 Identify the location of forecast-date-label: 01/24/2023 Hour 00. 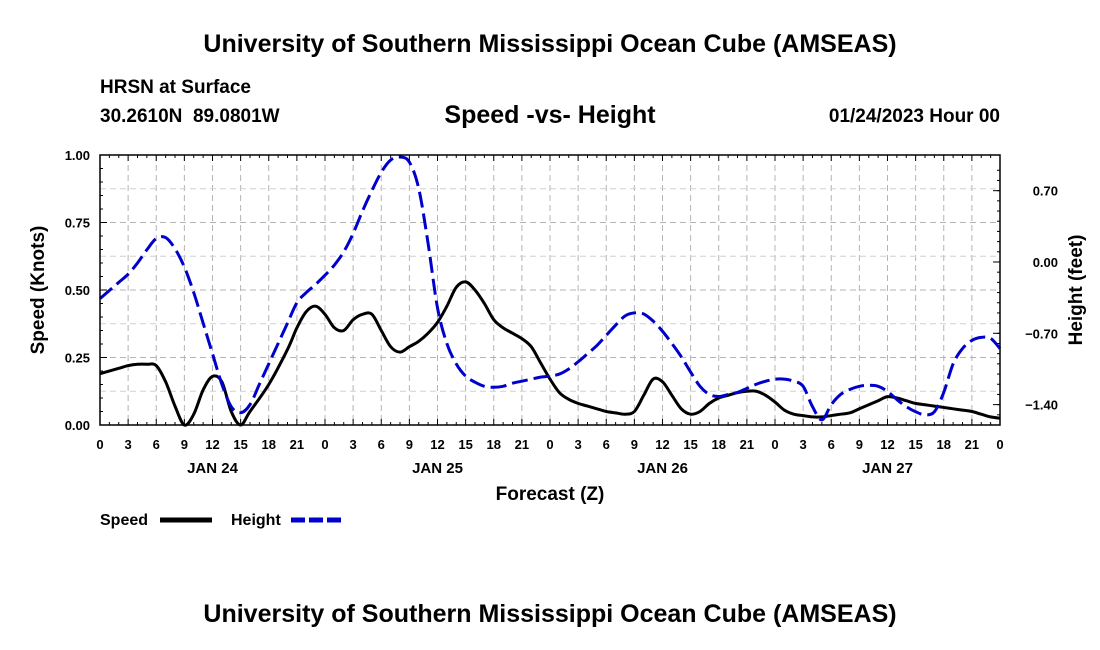
(914, 116).